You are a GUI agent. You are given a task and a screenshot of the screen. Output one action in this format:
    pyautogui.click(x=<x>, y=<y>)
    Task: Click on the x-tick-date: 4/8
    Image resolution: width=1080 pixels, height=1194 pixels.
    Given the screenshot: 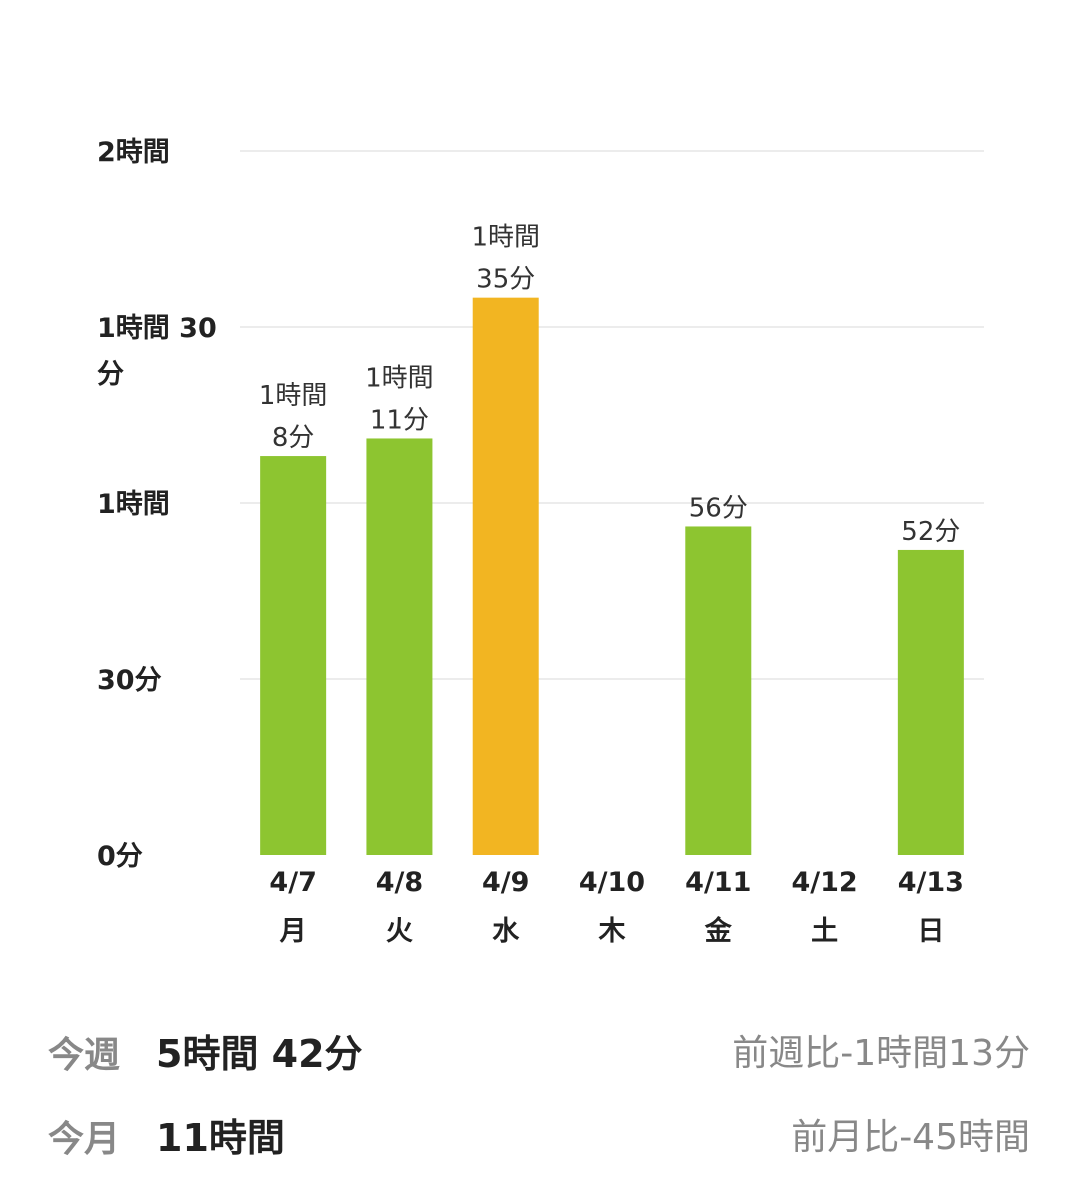 What is the action you would take?
    pyautogui.click(x=399, y=882)
    